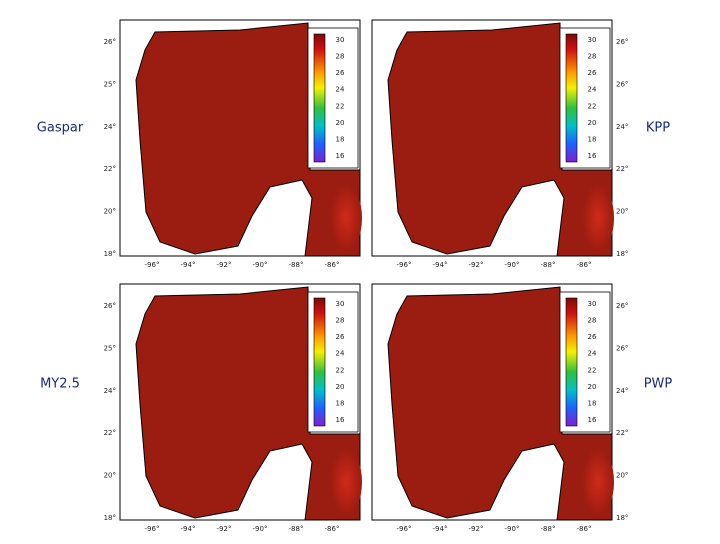  Describe the element at coordinates (658, 384) in the screenshot. I see `model-label: PWP` at that location.